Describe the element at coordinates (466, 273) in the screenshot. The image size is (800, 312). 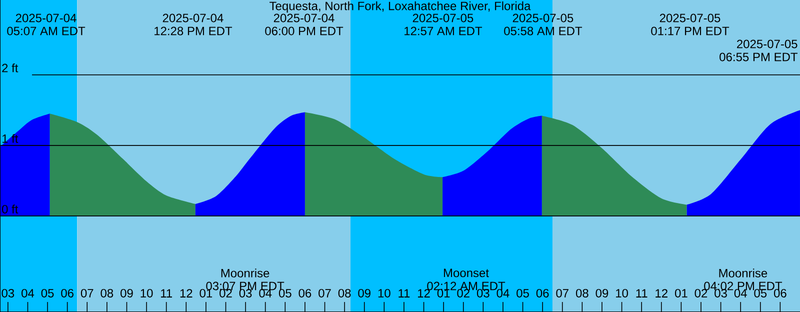
I see `annotation: Moonset` at that location.